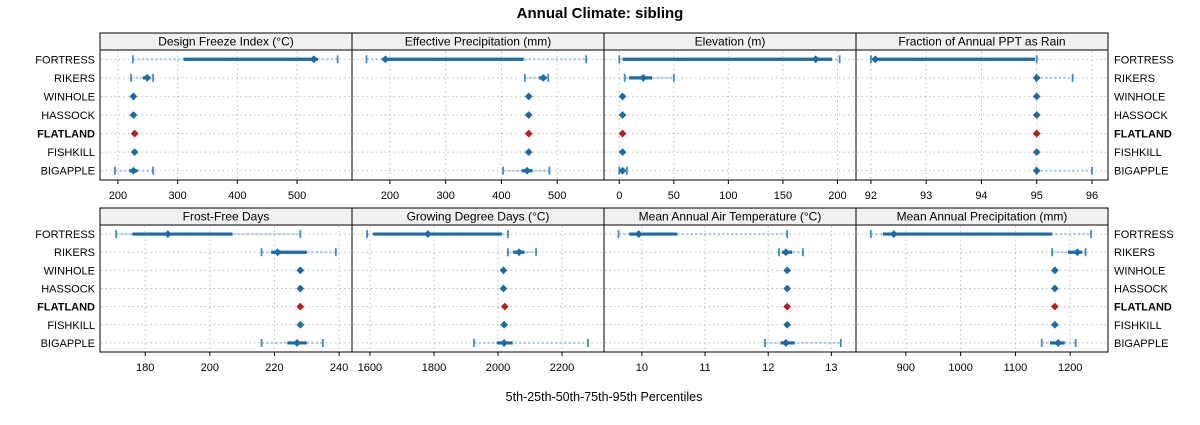  Describe the element at coordinates (501, 196) in the screenshot. I see `x-tick-label: 400` at that location.